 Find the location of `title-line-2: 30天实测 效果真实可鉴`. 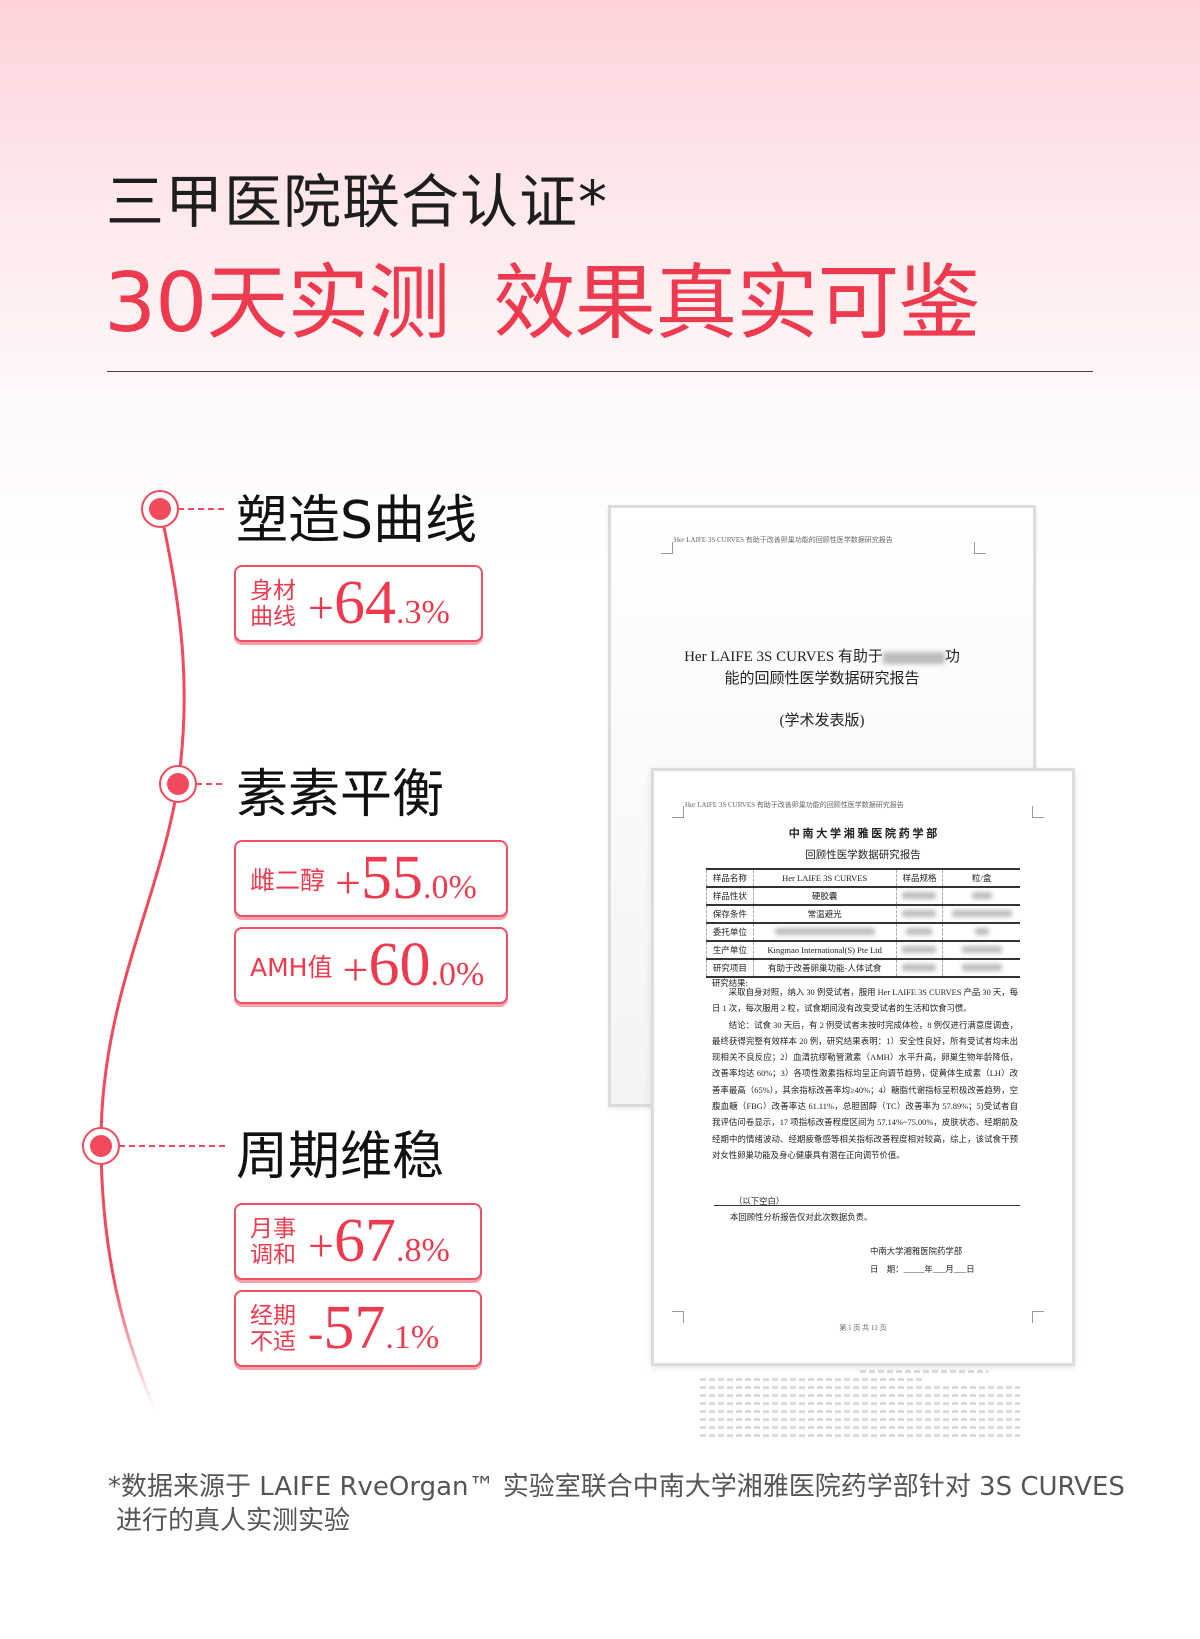

title-line-2: 30天实测 效果真实可鉴 is located at coordinates (542, 295).